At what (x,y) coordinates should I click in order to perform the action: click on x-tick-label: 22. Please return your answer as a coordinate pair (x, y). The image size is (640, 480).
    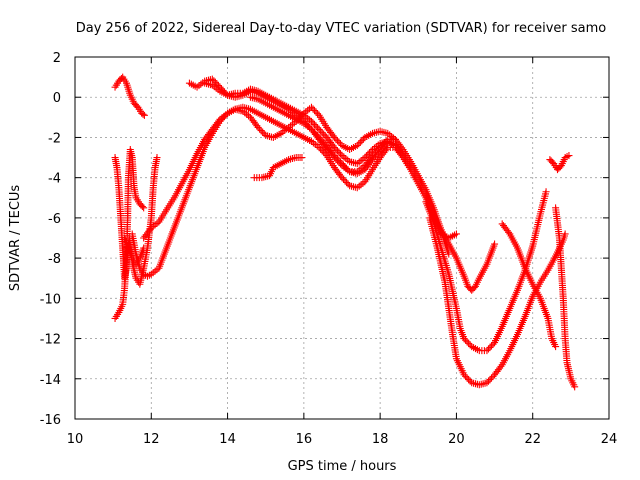
    Looking at the image, I should click on (532, 439).